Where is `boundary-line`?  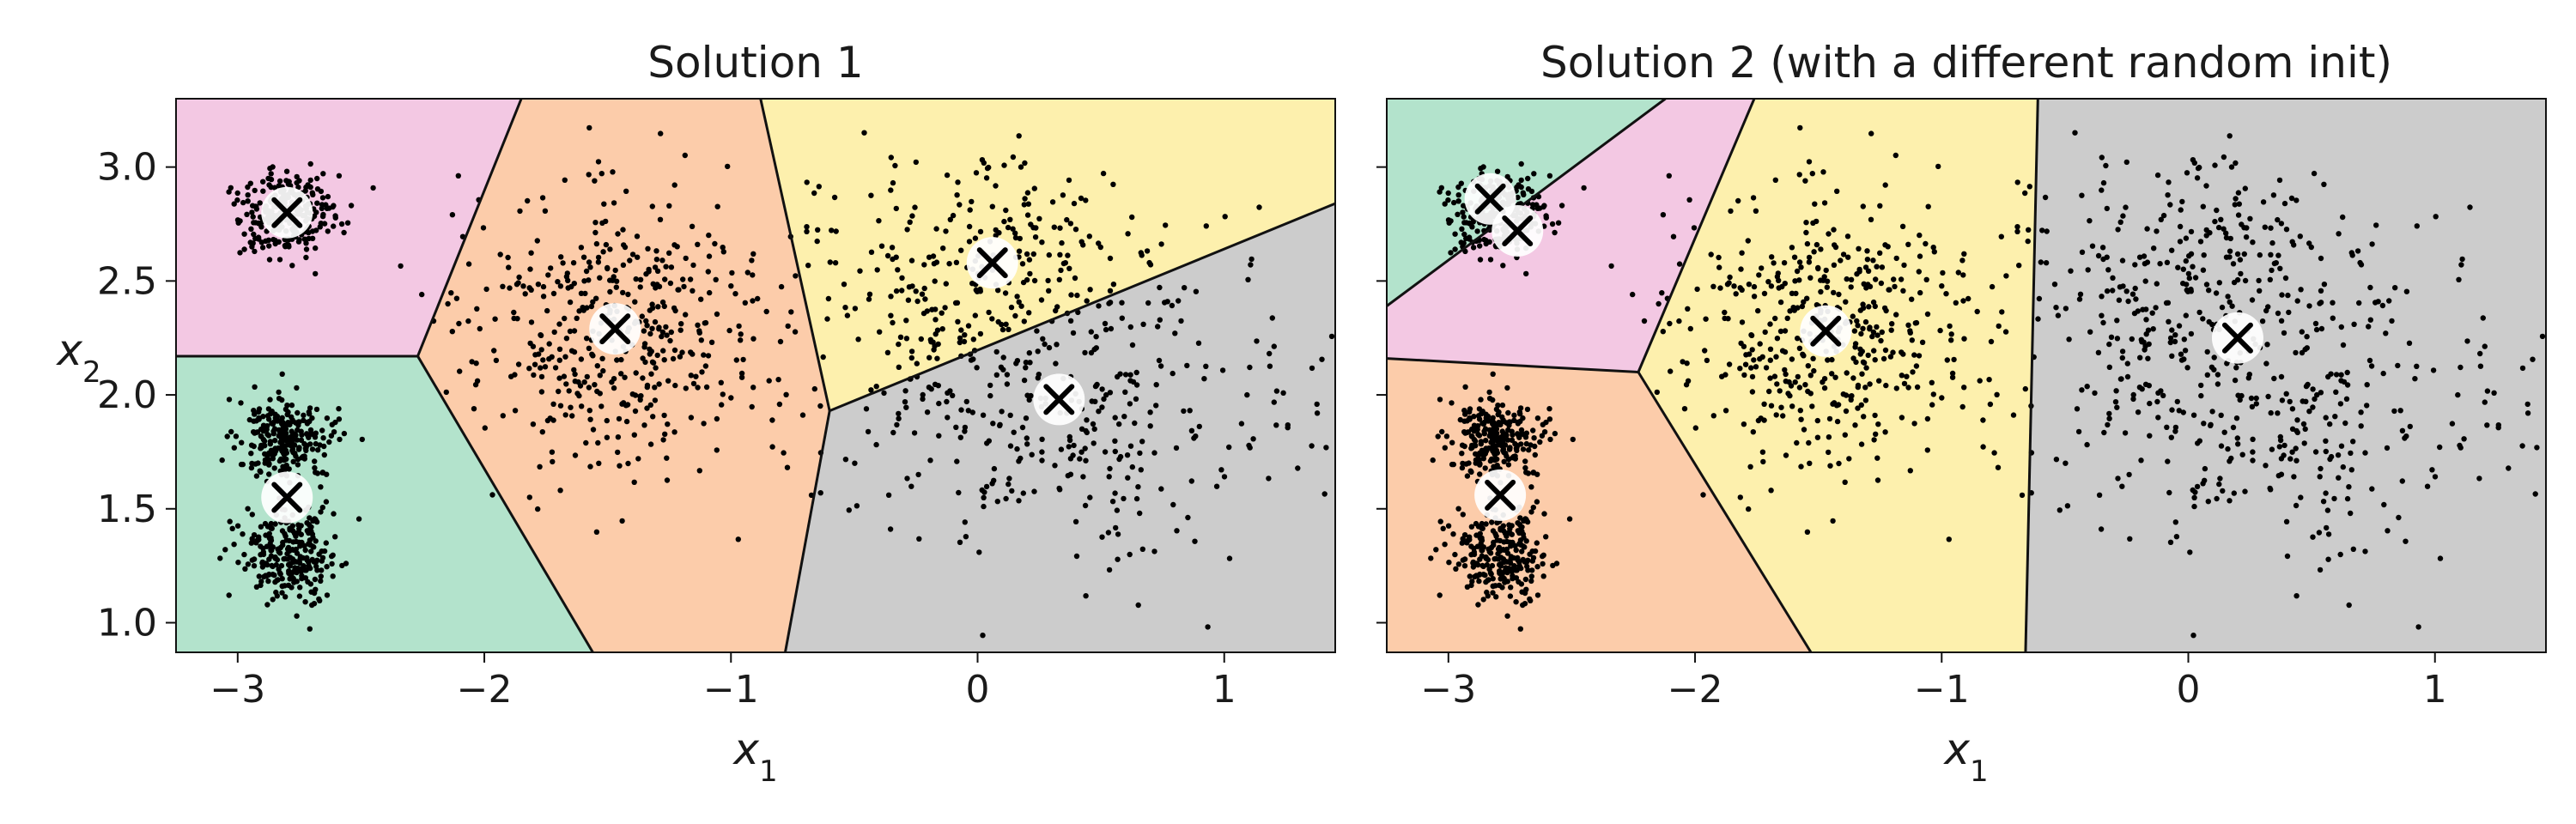 boundary-line is located at coordinates (1697, 236).